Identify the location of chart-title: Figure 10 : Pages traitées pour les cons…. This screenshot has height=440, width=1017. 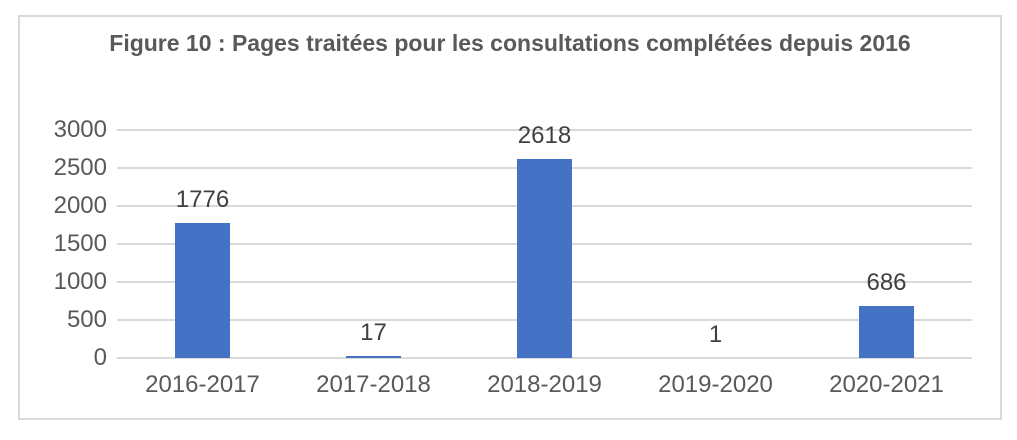
(510, 43).